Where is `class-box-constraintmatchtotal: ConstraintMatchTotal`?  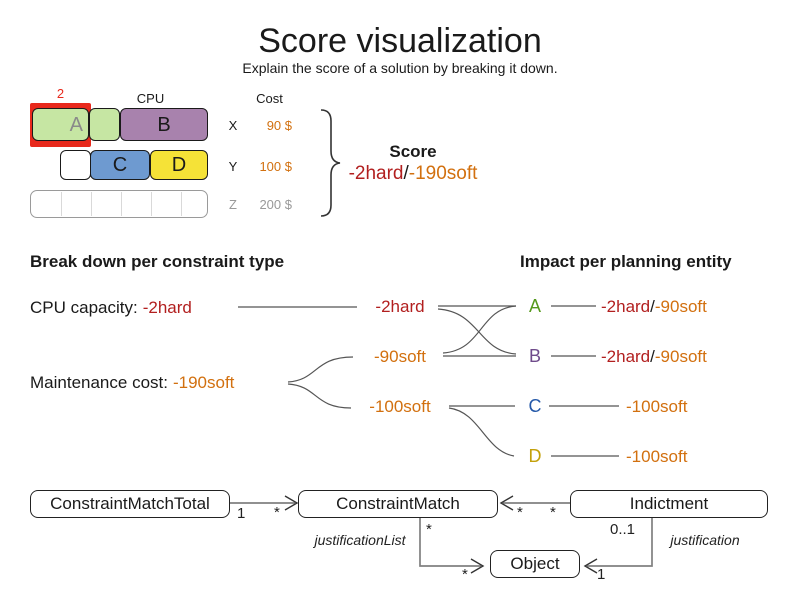
class-box-constraintmatchtotal: ConstraintMatchTotal is located at coordinates (130, 504).